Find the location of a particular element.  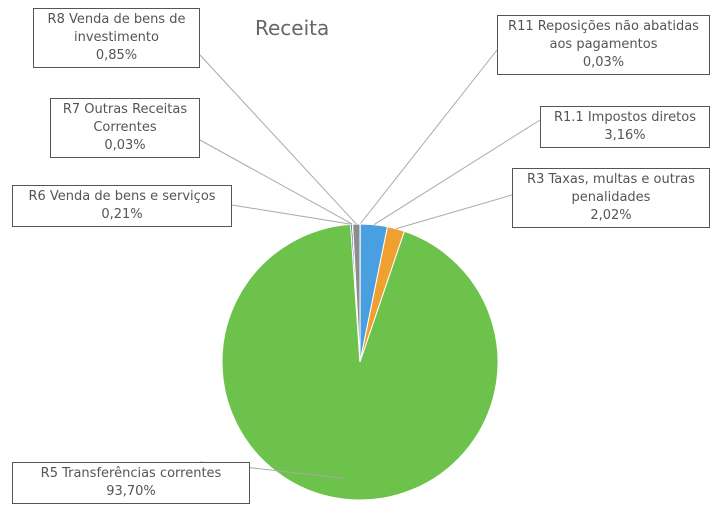

data-label: R5 Transferências correntes 93,70% is located at coordinates (131, 483).